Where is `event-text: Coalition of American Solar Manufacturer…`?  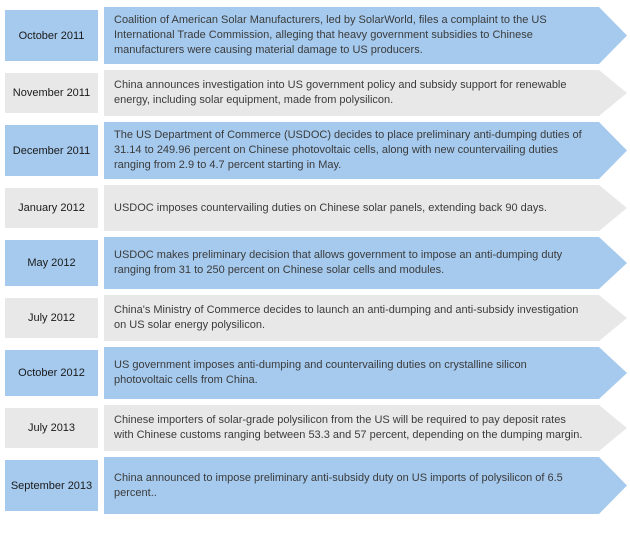 event-text: Coalition of American Solar Manufacturer… is located at coordinates (330, 35).